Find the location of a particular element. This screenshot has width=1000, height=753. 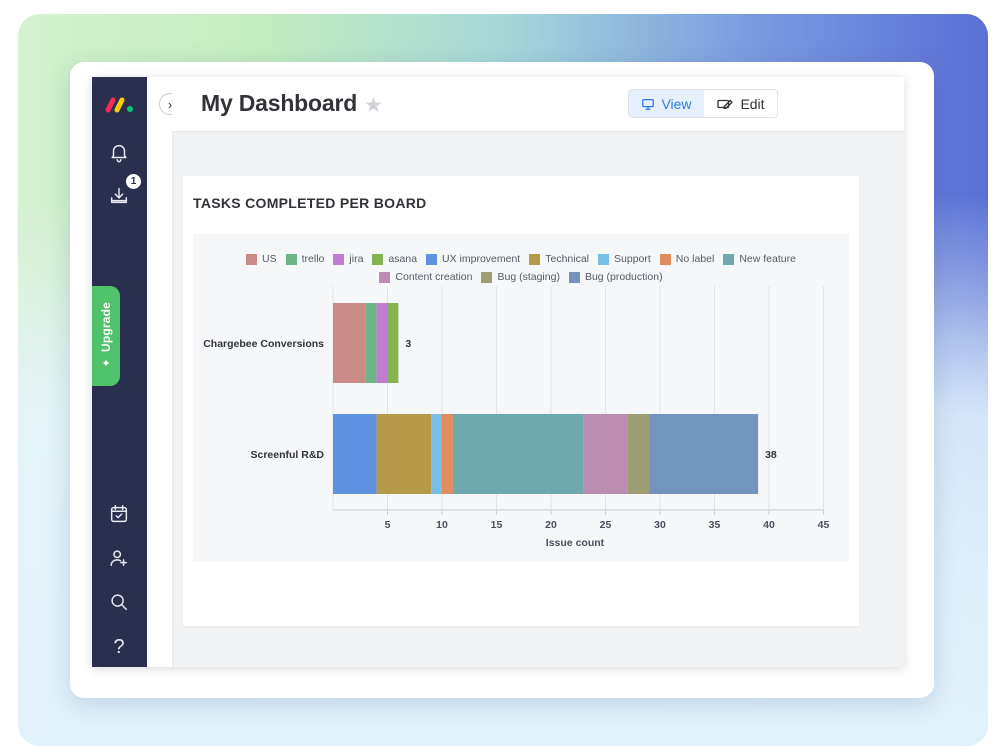

legend-item: asana is located at coordinates (394, 259).